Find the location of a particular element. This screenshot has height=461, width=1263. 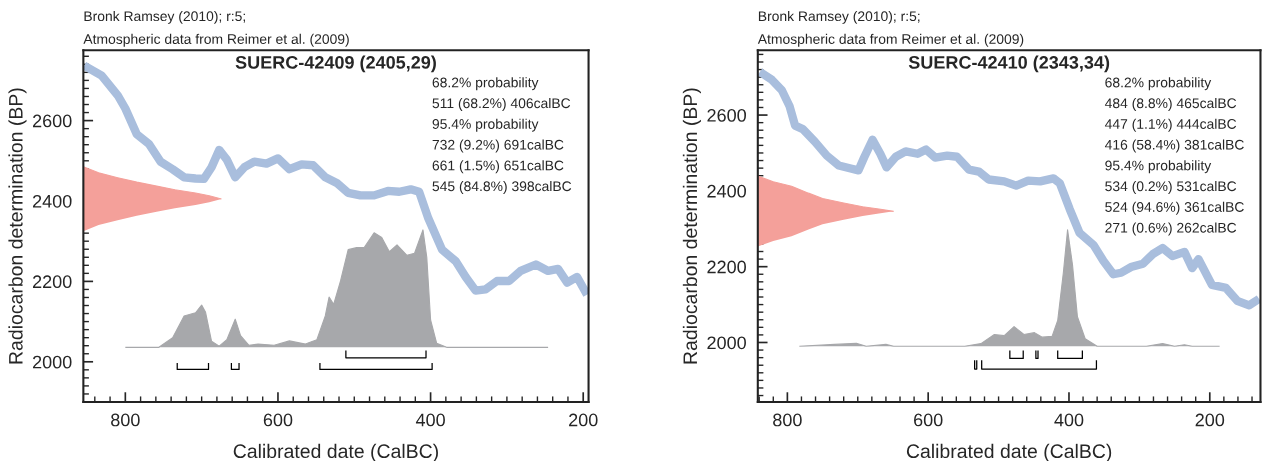

annotation: 524 (94.6%) 361calBC is located at coordinates (1174, 208).